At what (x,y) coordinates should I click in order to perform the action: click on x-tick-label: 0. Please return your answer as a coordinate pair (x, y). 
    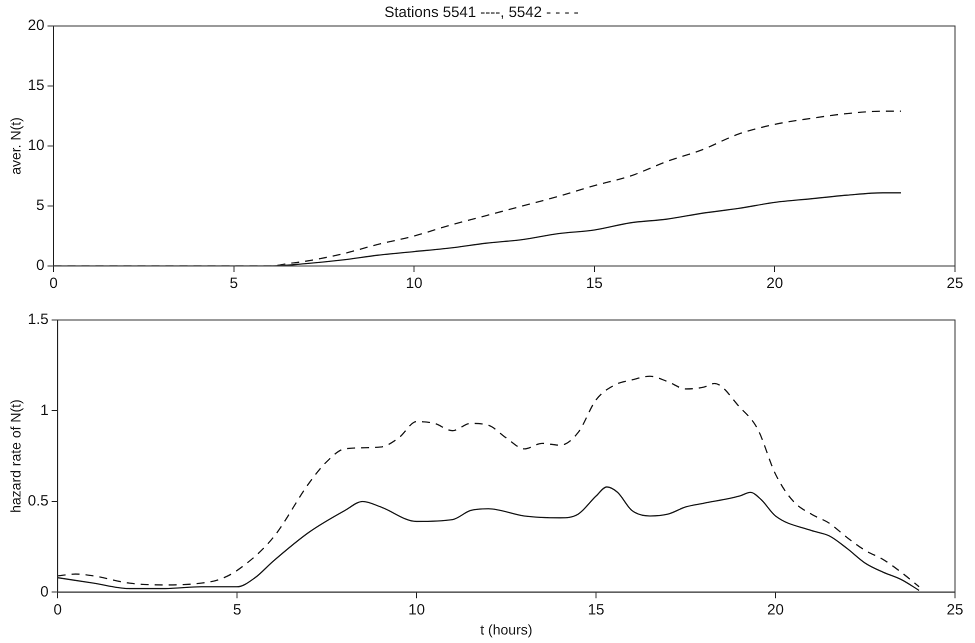
    Looking at the image, I should click on (57, 609).